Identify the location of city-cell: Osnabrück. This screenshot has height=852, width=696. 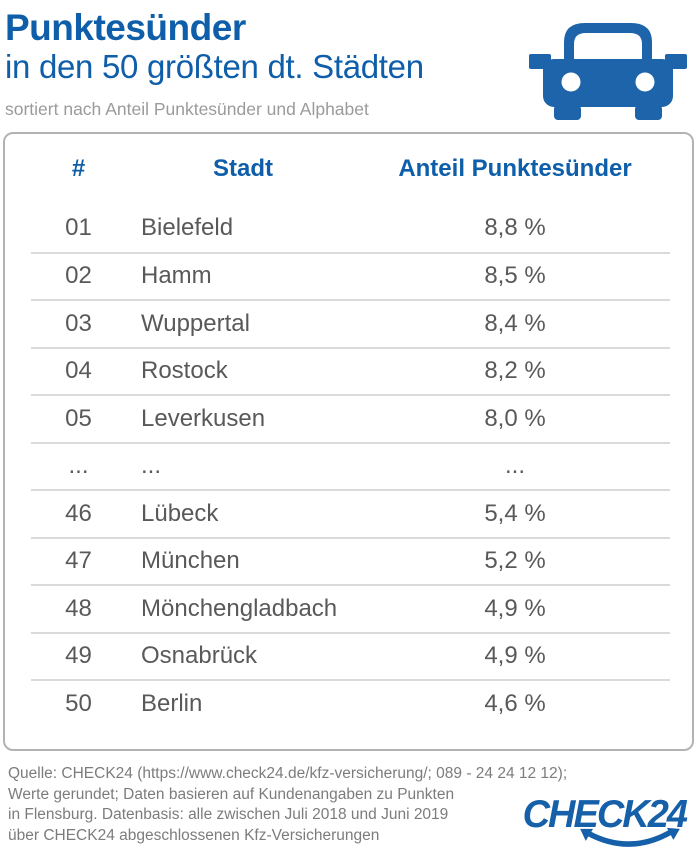
(199, 656).